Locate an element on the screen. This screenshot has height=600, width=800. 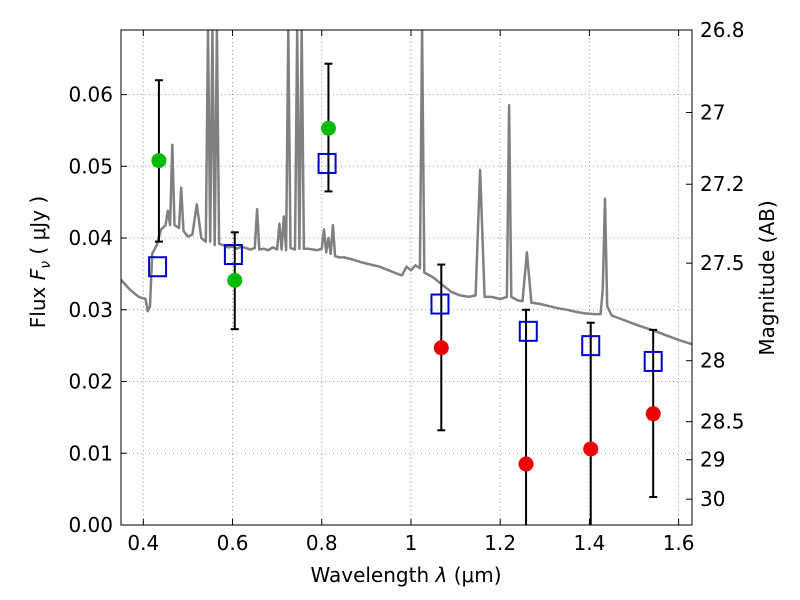
x-tick-label: 0.4 is located at coordinates (143, 543).